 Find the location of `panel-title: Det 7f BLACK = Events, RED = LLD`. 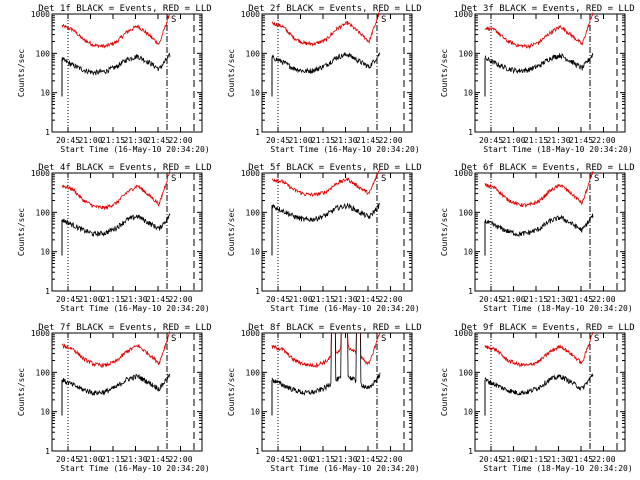

panel-title: Det 7f BLACK = Events, RED = LLD is located at coordinates (124, 328).